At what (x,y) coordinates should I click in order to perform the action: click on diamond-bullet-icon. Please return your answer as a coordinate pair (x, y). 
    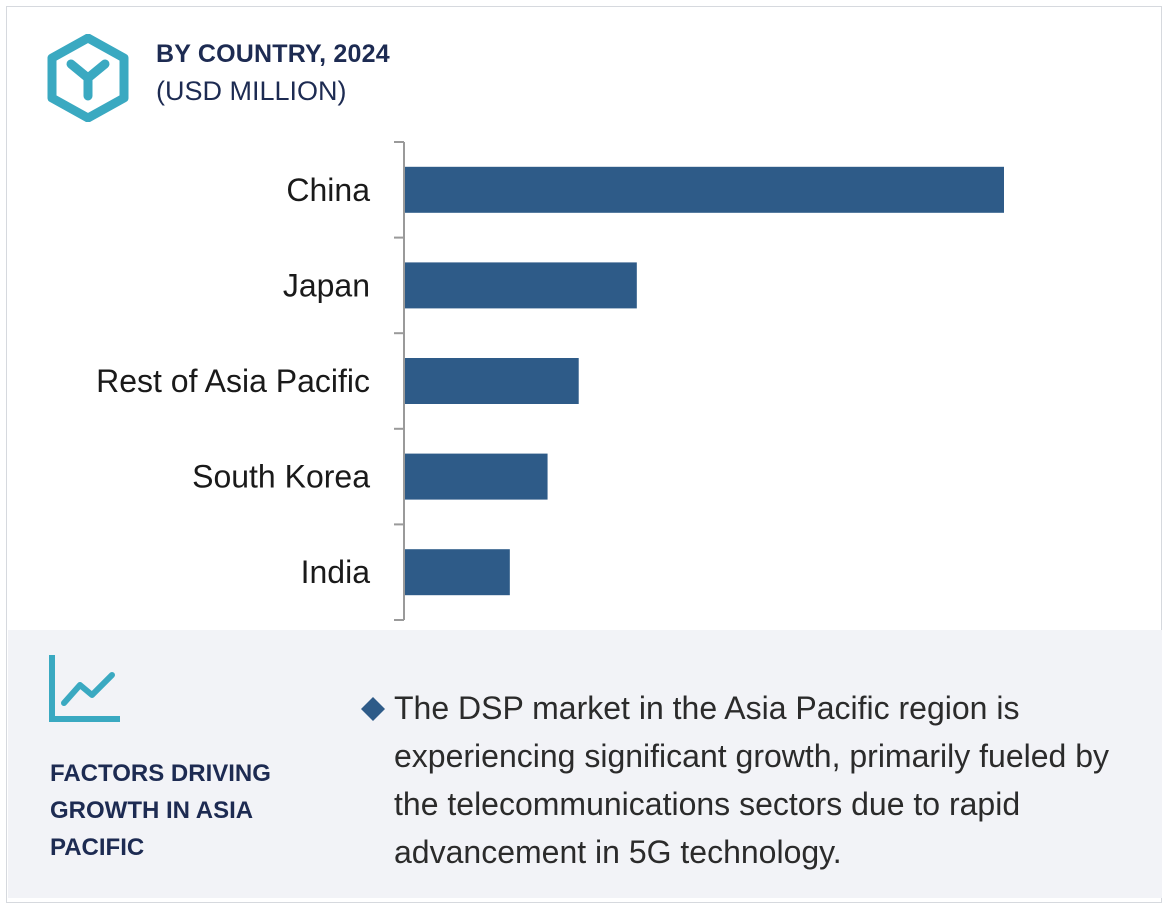
    Looking at the image, I should click on (373, 709).